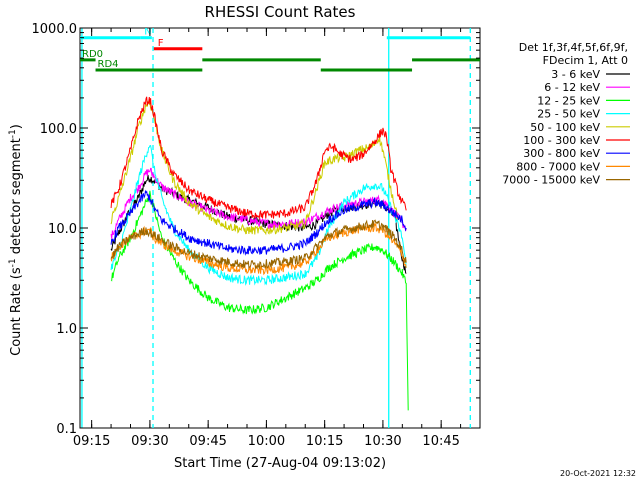 This screenshot has height=480, width=640. What do you see at coordinates (324, 441) in the screenshot?
I see `x-tick-label-4: 10:15` at bounding box center [324, 441].